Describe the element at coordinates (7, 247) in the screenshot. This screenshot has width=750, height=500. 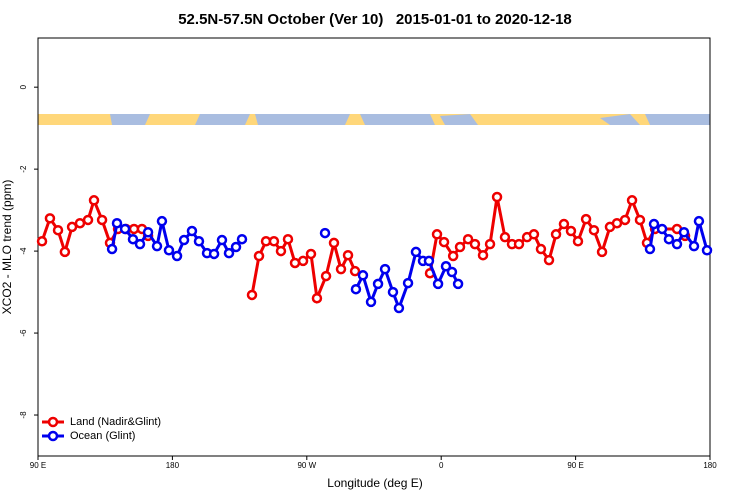
I see `y-axis-label: XCO2 - MLO trend (ppm)` at that location.